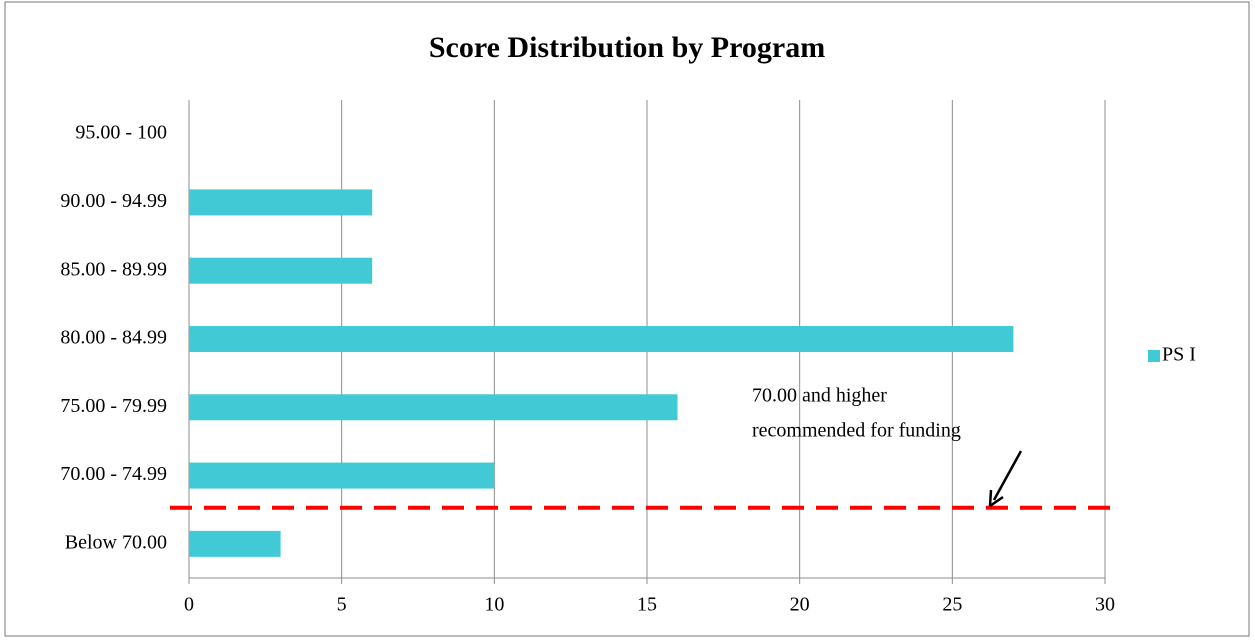 This screenshot has width=1255, height=640. Describe the element at coordinates (1007, 475) in the screenshot. I see `annotation-arrow` at that location.